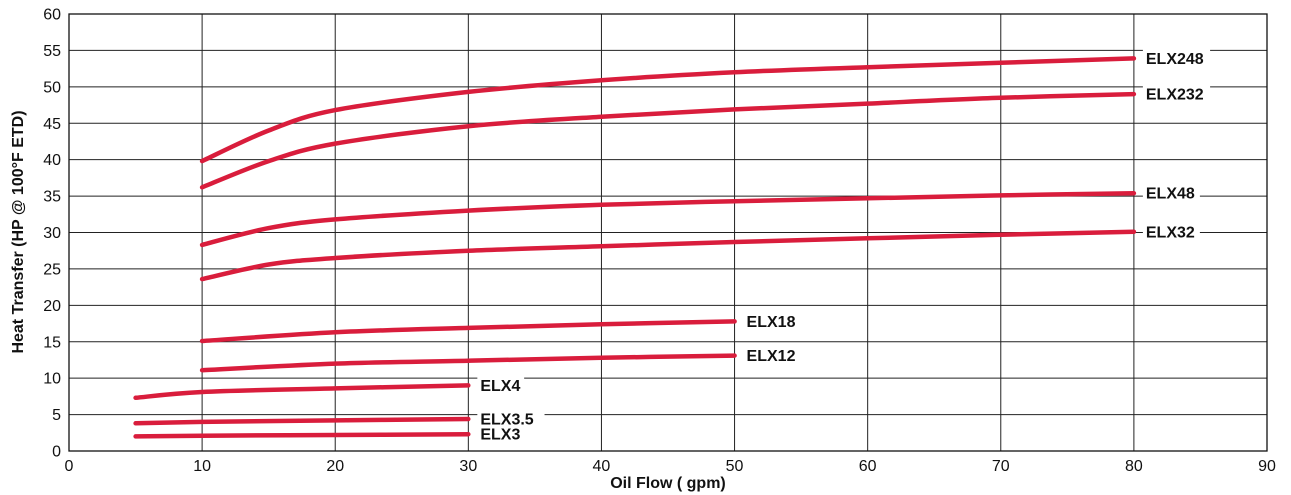 The width and height of the screenshot is (1291, 495). Describe the element at coordinates (1001, 466) in the screenshot. I see `x-tick-label: 70` at that location.